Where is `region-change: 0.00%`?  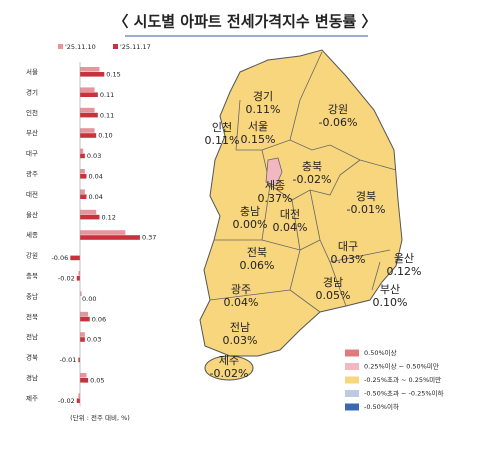
region-change: 0.00% is located at coordinates (250, 224).